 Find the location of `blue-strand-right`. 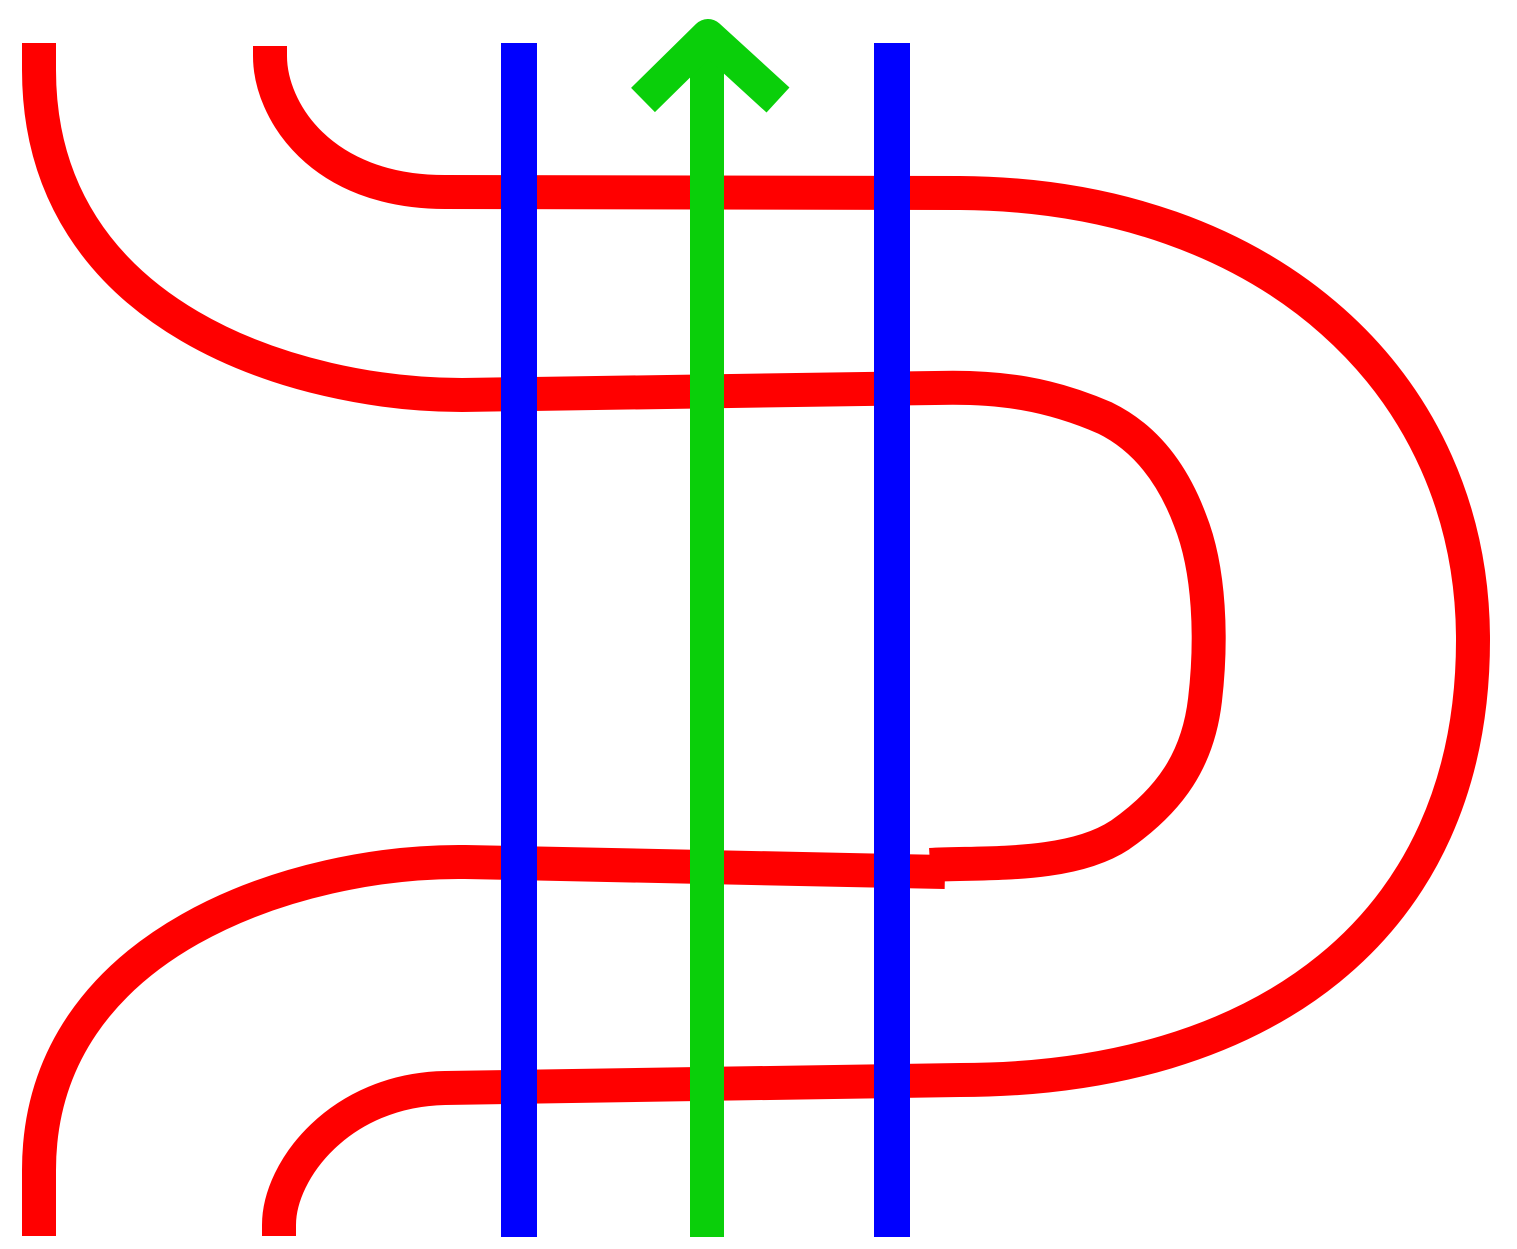

blue-strand-right is located at coordinates (892, 640).